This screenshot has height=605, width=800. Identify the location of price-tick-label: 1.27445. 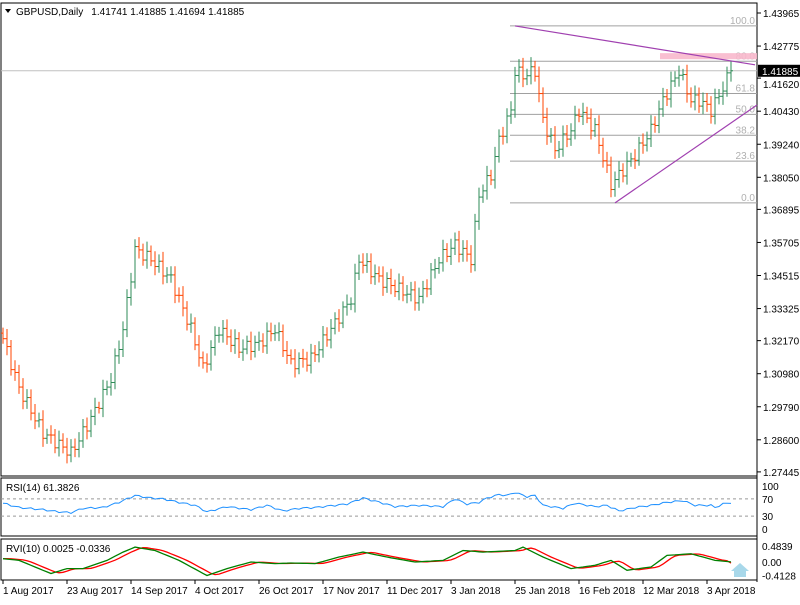
(781, 473).